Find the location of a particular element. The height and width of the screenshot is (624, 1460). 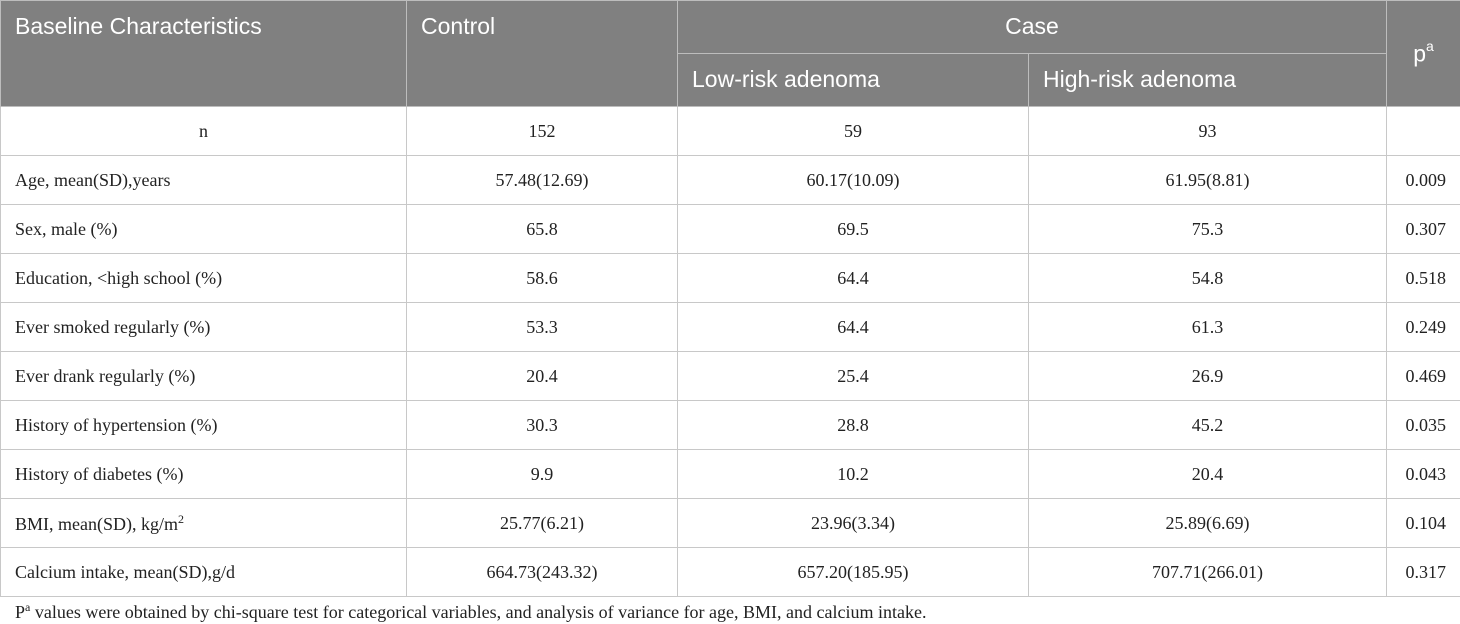

control-value: 53.3 is located at coordinates (542, 327).